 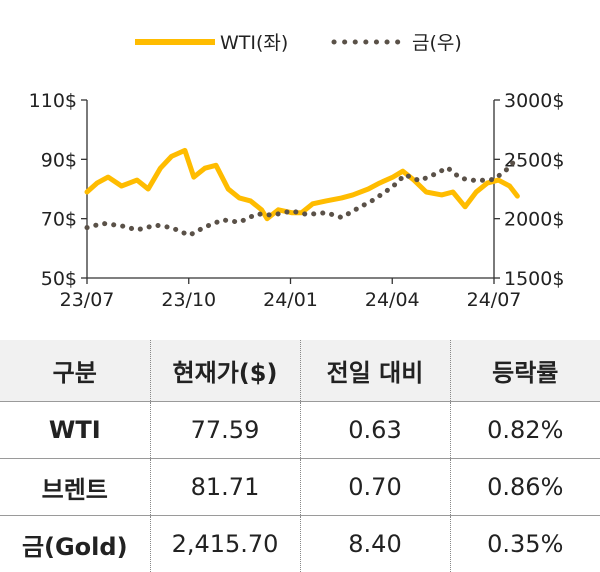 I want to click on row-label: 브렌트, so click(x=75, y=487).